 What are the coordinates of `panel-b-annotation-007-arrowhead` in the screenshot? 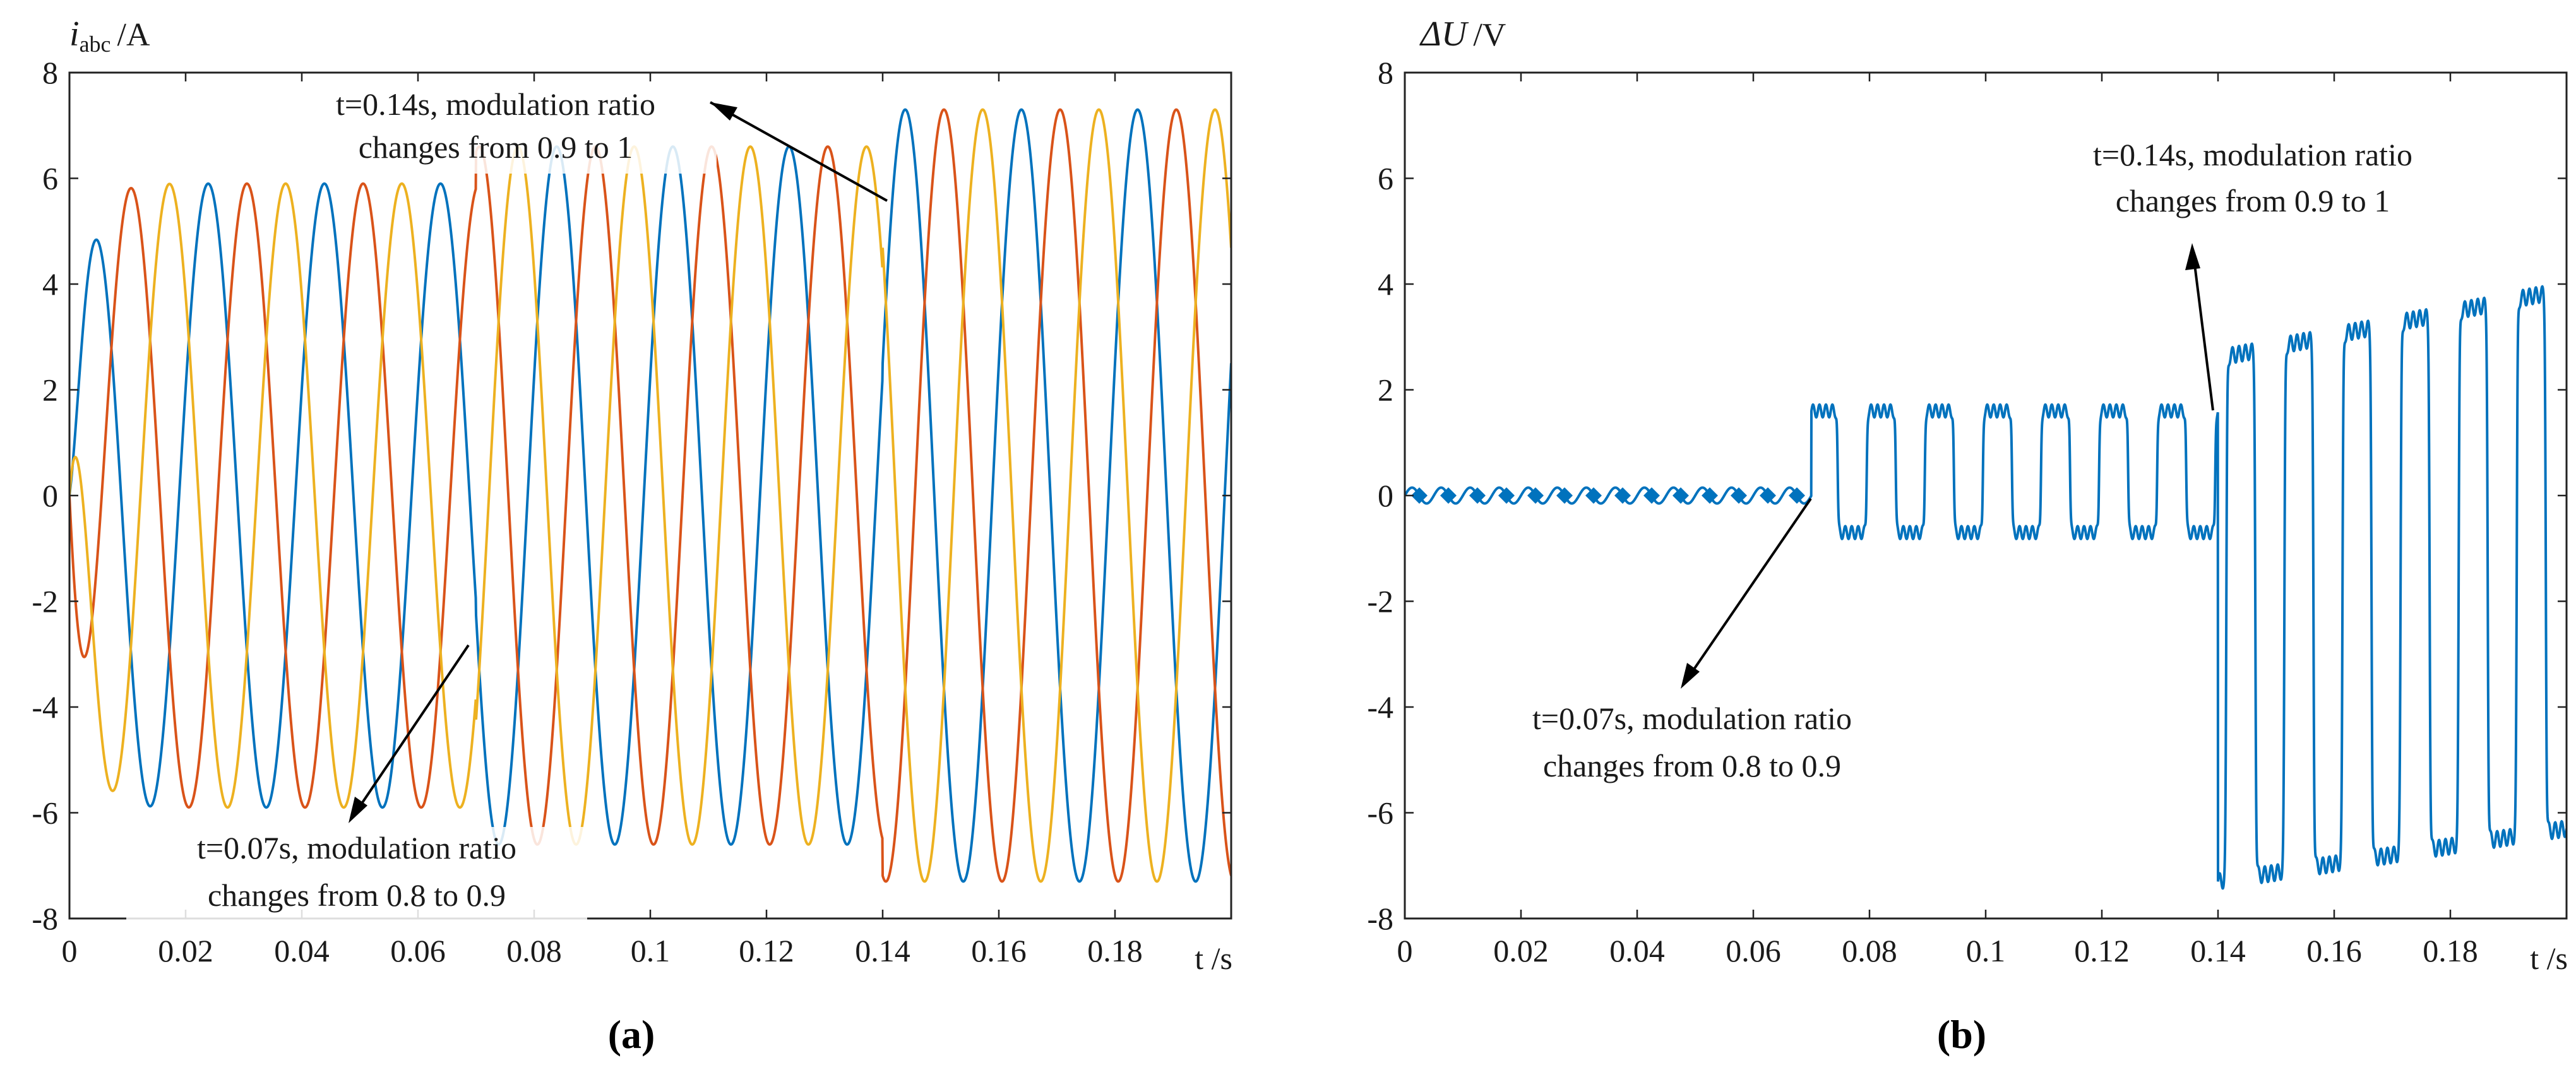 It's located at (1690, 676).